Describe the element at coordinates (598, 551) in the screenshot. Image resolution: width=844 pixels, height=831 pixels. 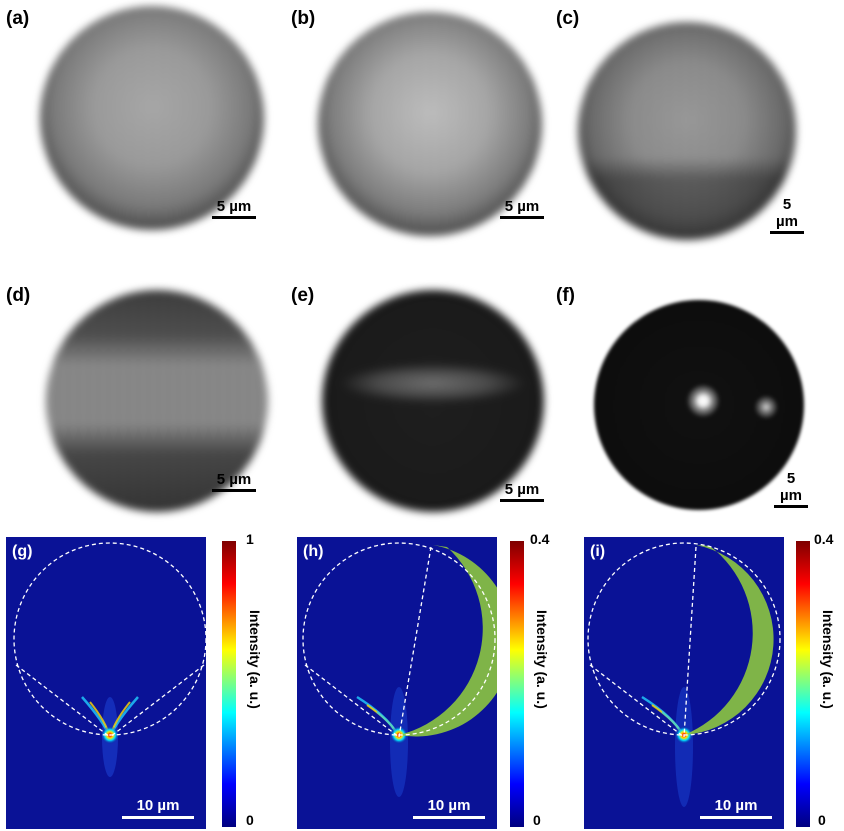
I see `panel-label: (i)` at that location.